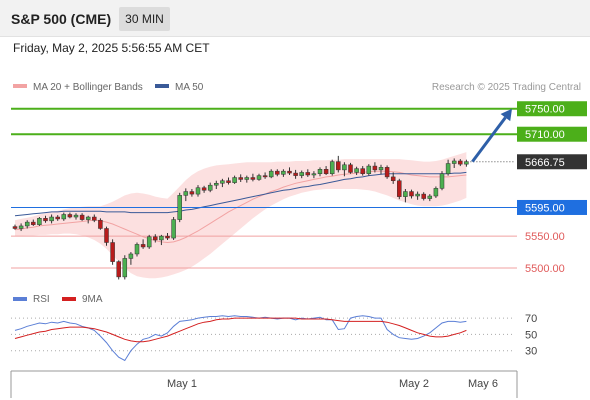 Image resolution: width=590 pixels, height=400 pixels. Describe the element at coordinates (531, 352) in the screenshot. I see `rsi-tick-30: 30` at that location.